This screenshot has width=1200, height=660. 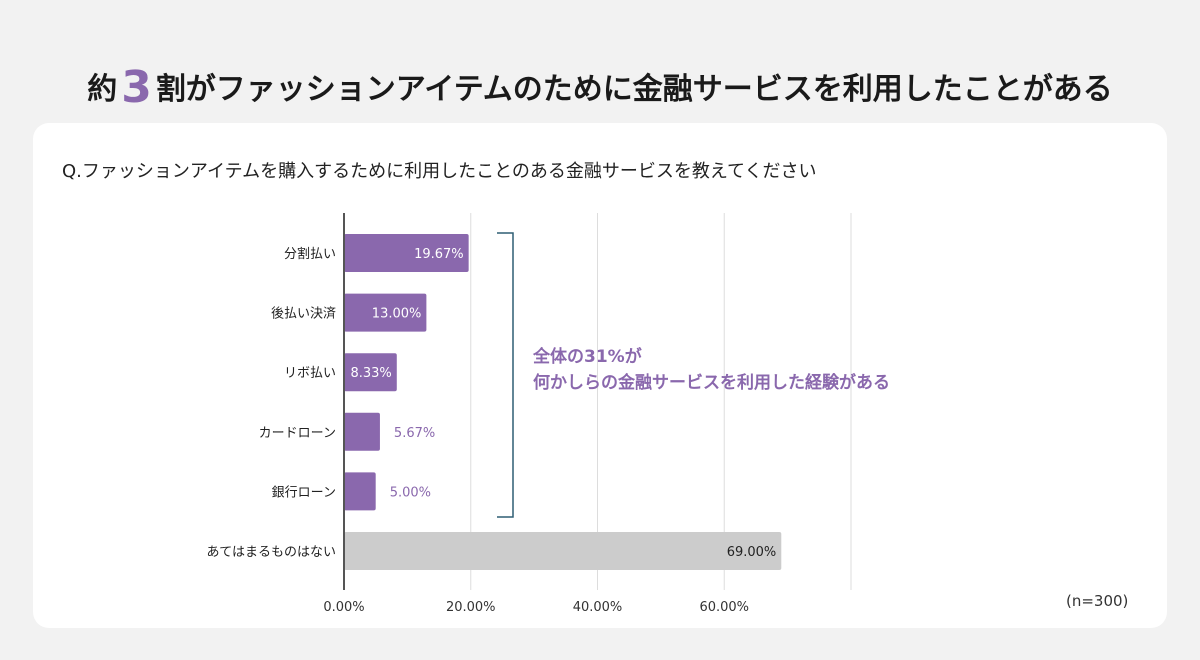 I want to click on data-label: 19.67%, so click(x=439, y=254).